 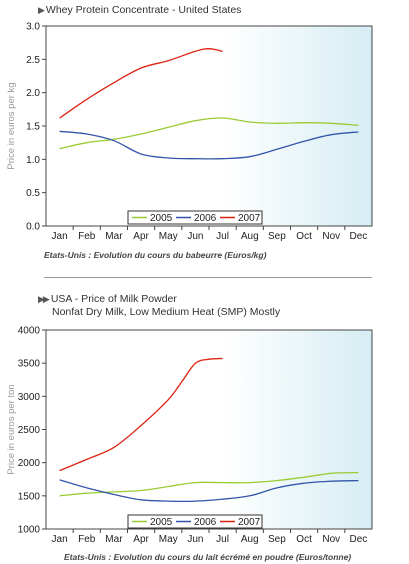 I want to click on chart-title-text: Whey Protein Concentrate - United States, so click(x=143, y=10).